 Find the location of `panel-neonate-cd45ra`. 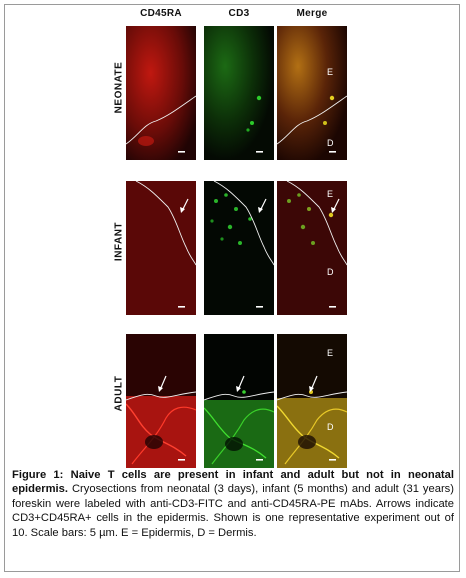

panel-neonate-cd45ra is located at coordinates (161, 93).